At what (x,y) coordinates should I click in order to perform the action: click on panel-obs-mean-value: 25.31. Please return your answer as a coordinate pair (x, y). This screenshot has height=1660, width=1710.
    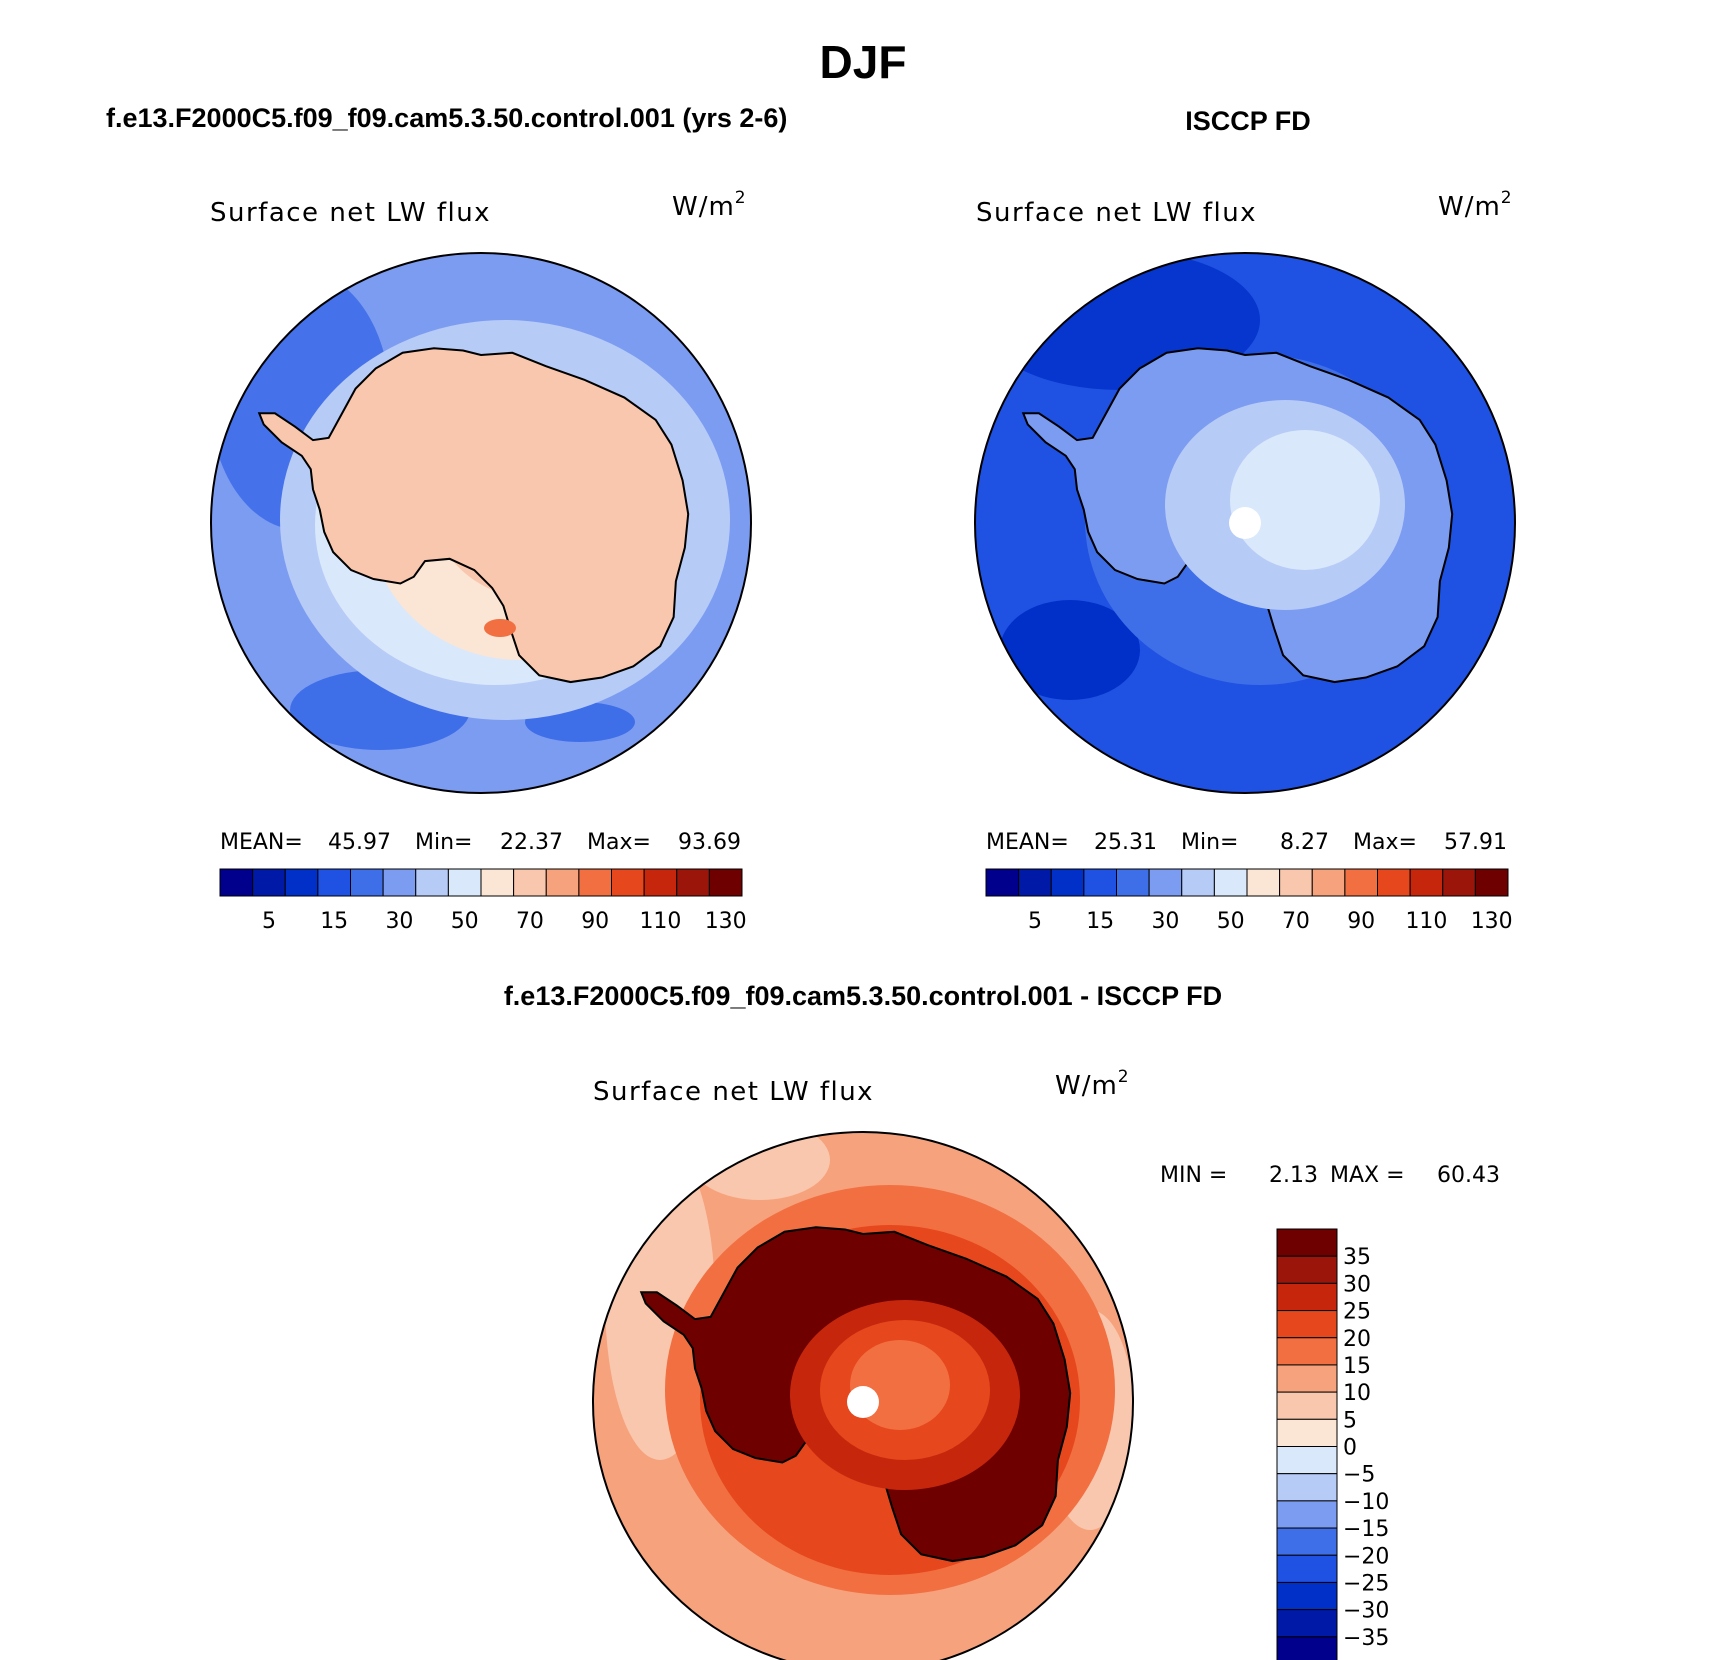
    Looking at the image, I should click on (1125, 842).